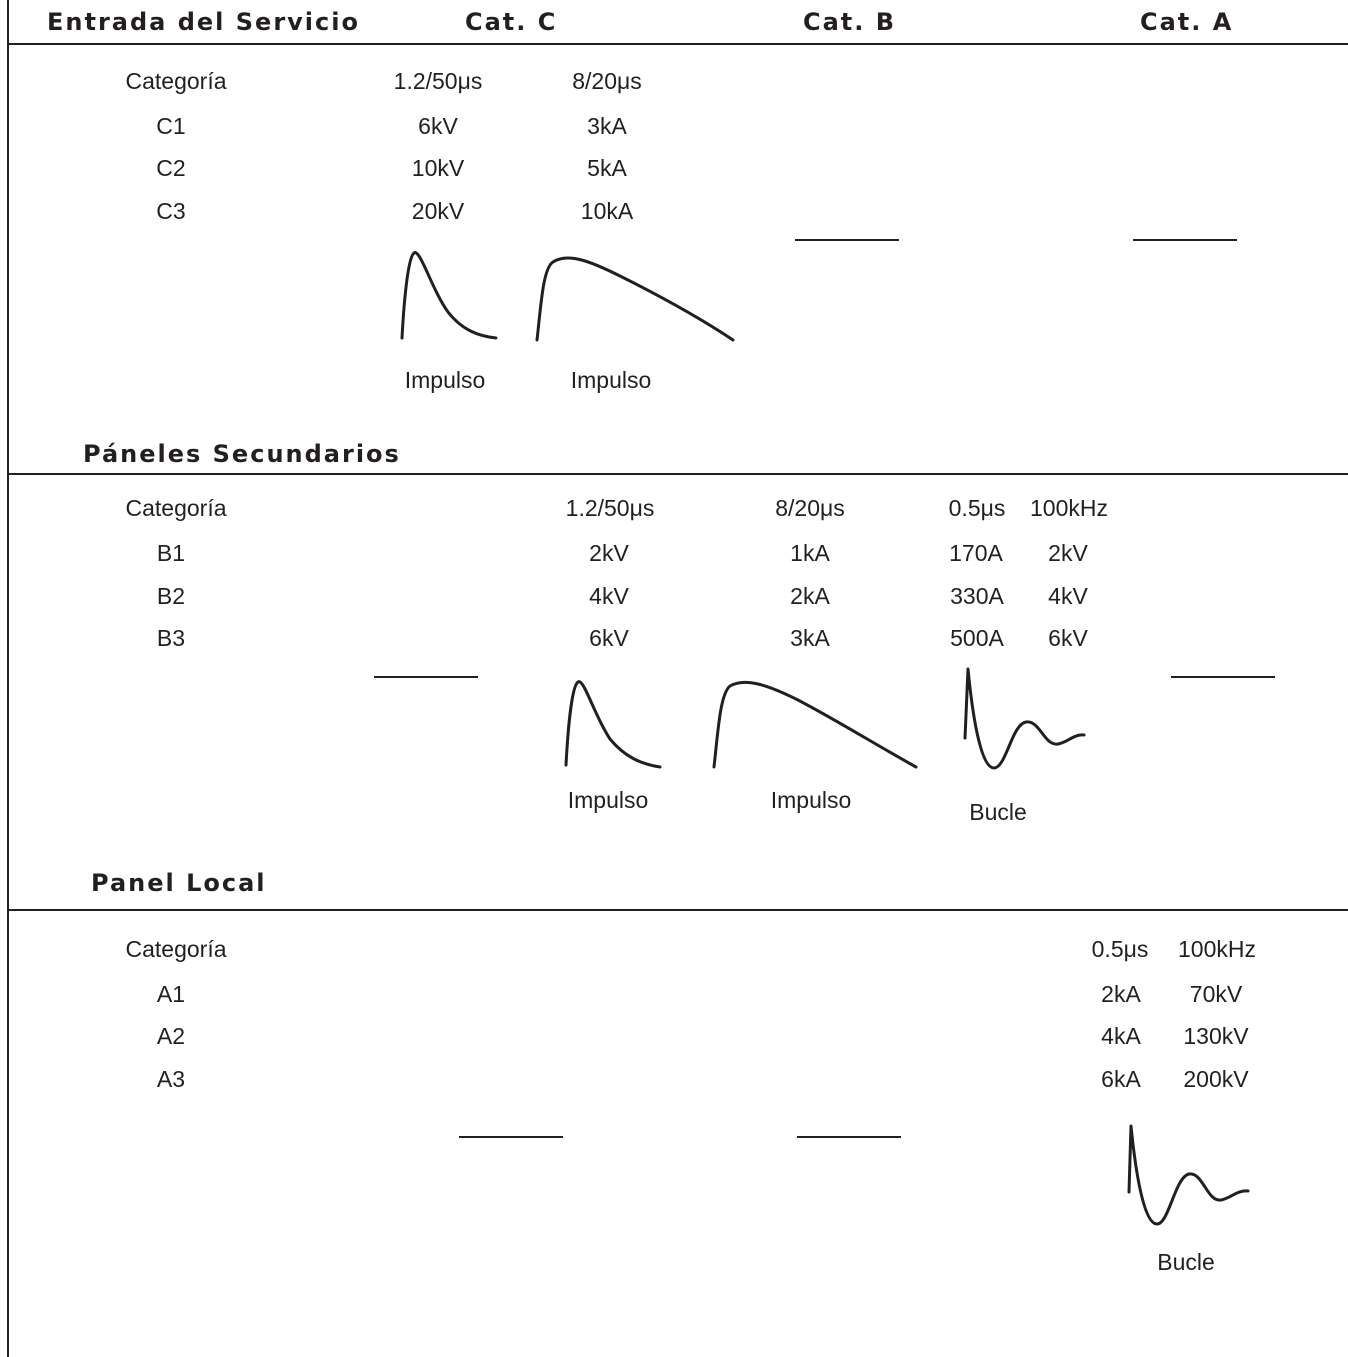 The image size is (1348, 1357). What do you see at coordinates (445, 380) in the screenshot?
I see `section-c-wave1-label: Impulso` at bounding box center [445, 380].